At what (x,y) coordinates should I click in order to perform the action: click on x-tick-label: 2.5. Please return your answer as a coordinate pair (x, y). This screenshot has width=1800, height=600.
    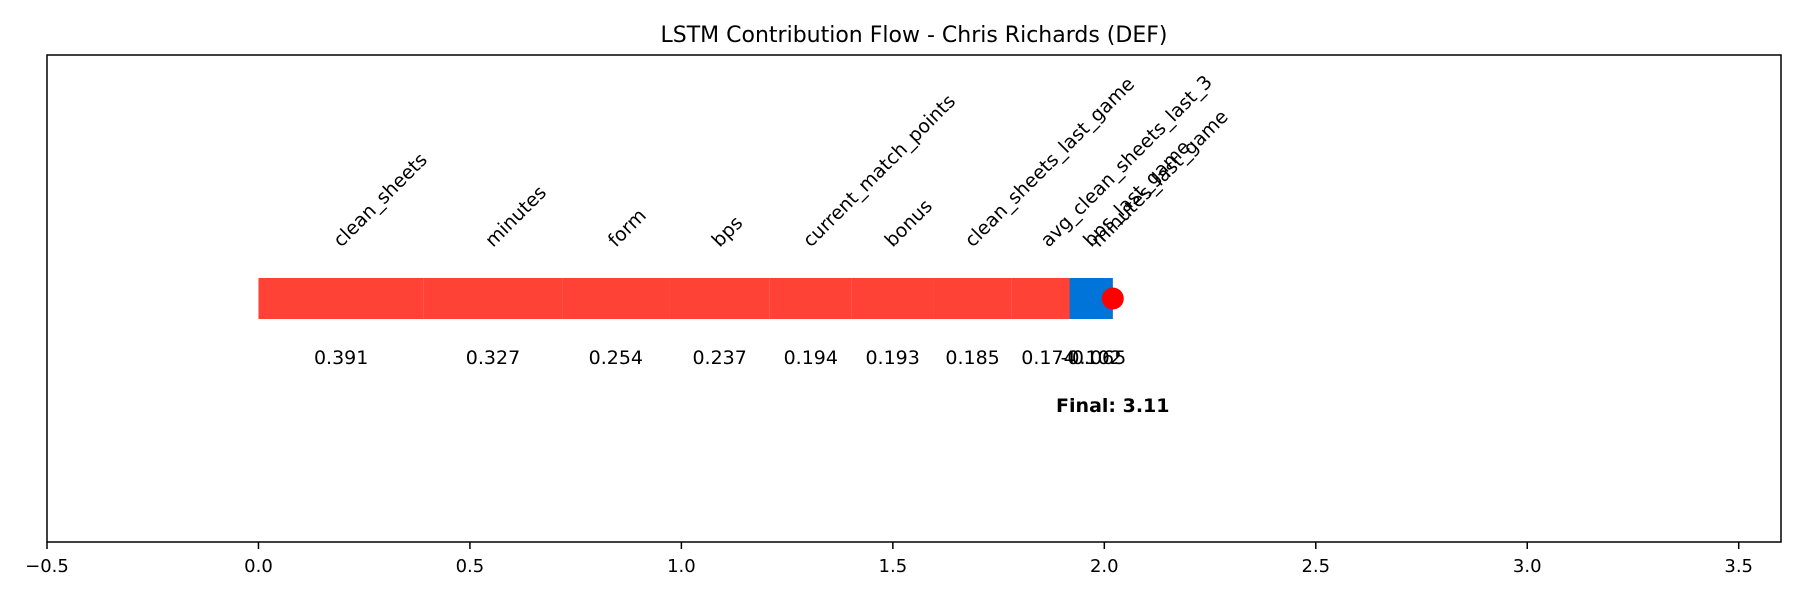
    Looking at the image, I should click on (1315, 566).